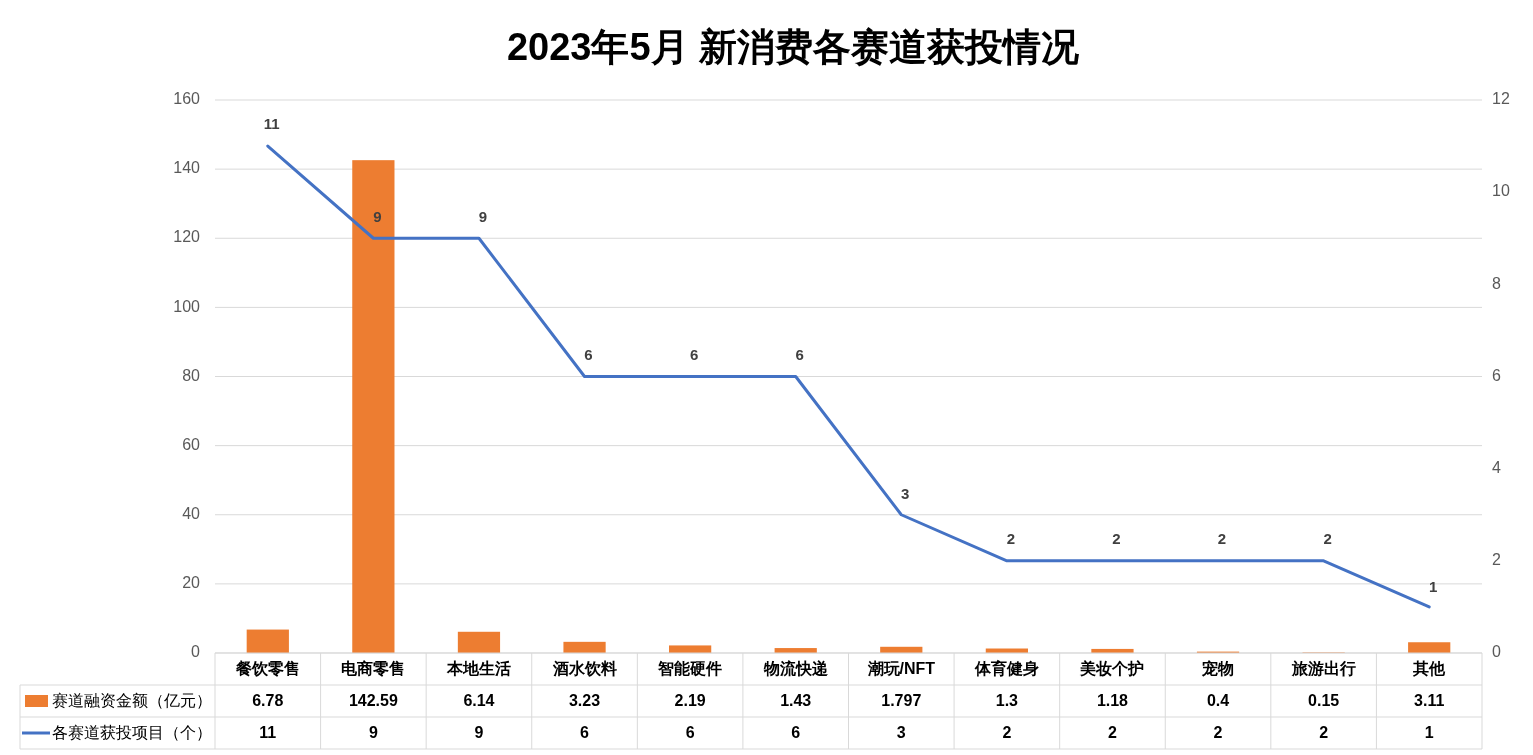 The height and width of the screenshot is (755, 1533). Describe the element at coordinates (267, 669) in the screenshot. I see `x-tick-label: 餐饮零售` at that location.